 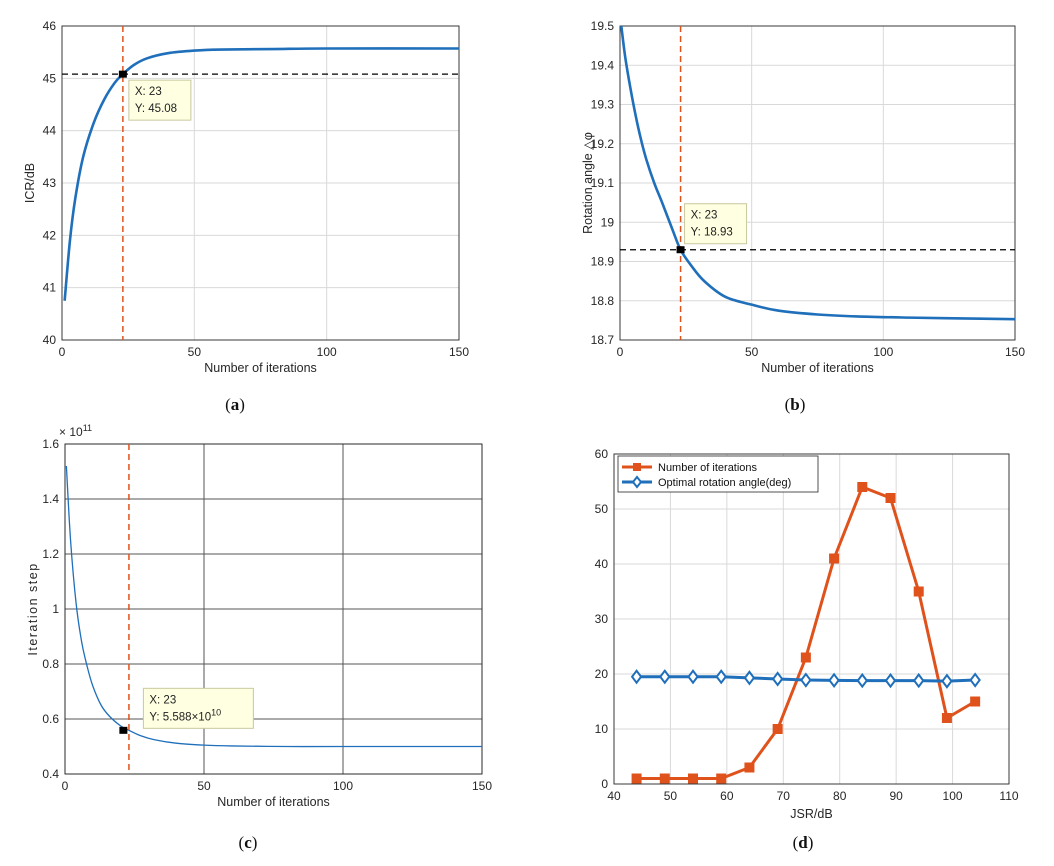 I want to click on datatip-y-power: 10, so click(x=216, y=712).